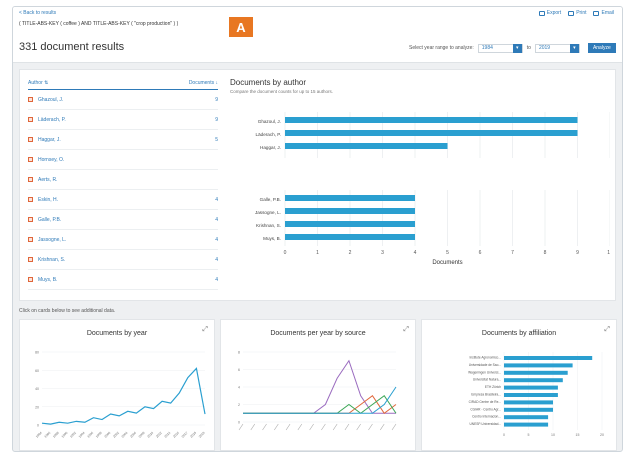 The width and height of the screenshot is (635, 462). I want to click on year-to-select: 2019 ▾, so click(557, 48).